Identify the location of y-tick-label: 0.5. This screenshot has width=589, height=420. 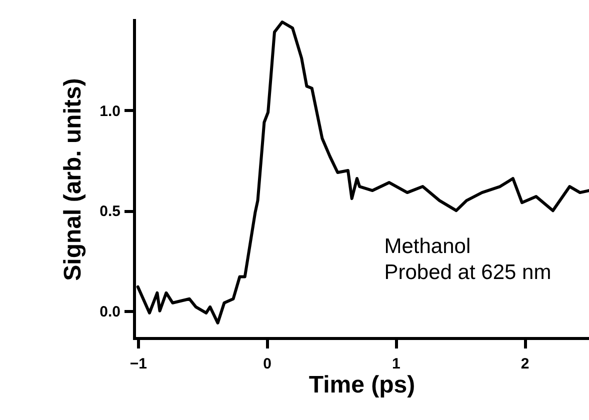
(110, 211).